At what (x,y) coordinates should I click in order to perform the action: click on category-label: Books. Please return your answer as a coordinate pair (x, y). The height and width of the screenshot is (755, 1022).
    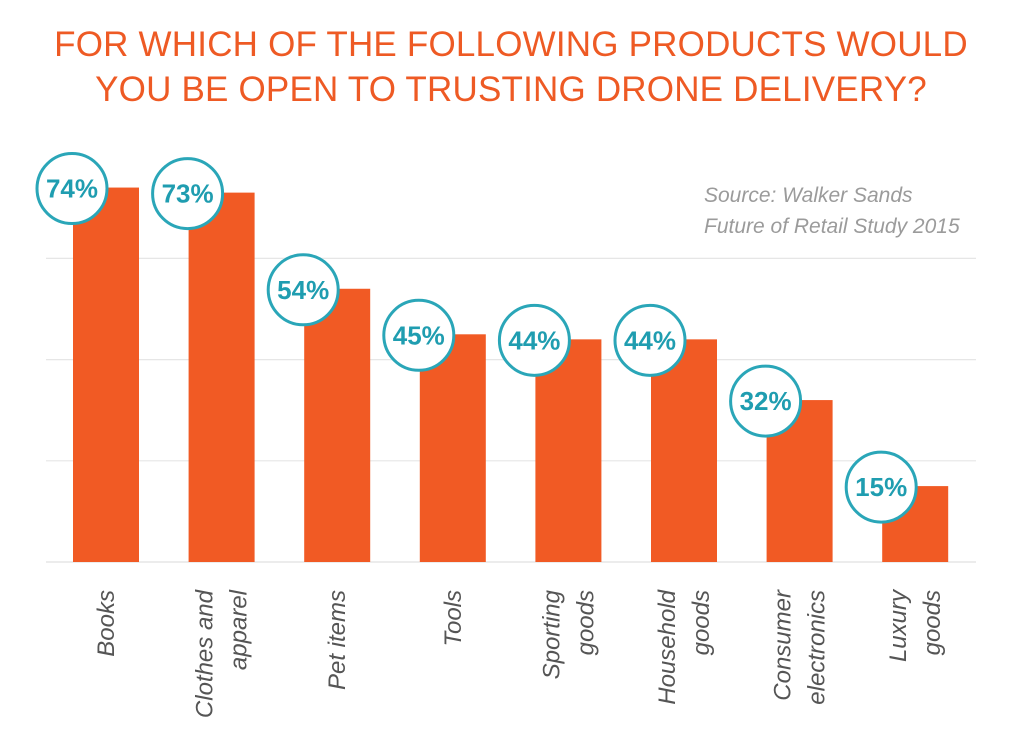
    Looking at the image, I should click on (106, 623).